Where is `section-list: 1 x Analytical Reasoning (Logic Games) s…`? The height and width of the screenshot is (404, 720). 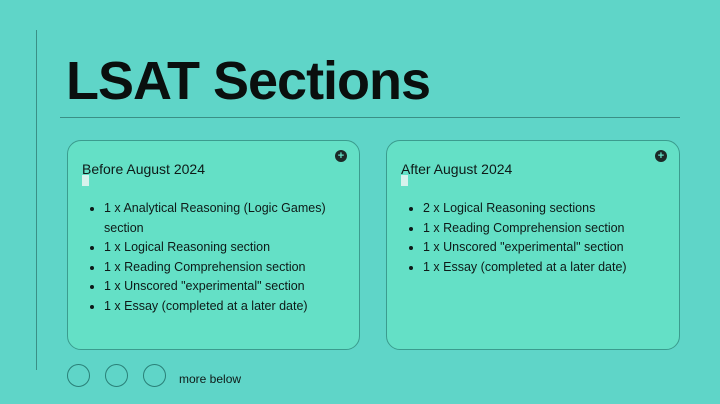 section-list: 1 x Analytical Reasoning (Logic Games) s… is located at coordinates (219, 257).